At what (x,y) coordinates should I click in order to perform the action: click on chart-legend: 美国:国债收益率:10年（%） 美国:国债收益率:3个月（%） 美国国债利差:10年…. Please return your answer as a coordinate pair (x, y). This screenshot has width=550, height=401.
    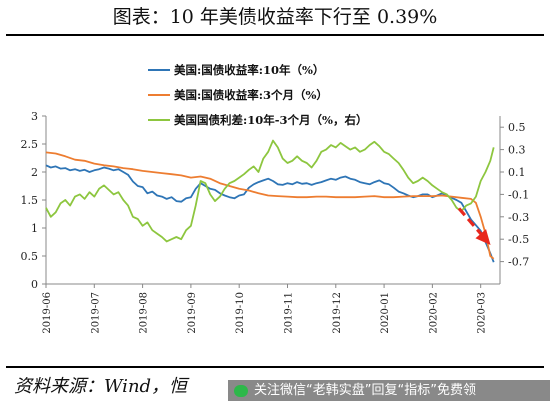
    Looking at the image, I should click on (257, 95).